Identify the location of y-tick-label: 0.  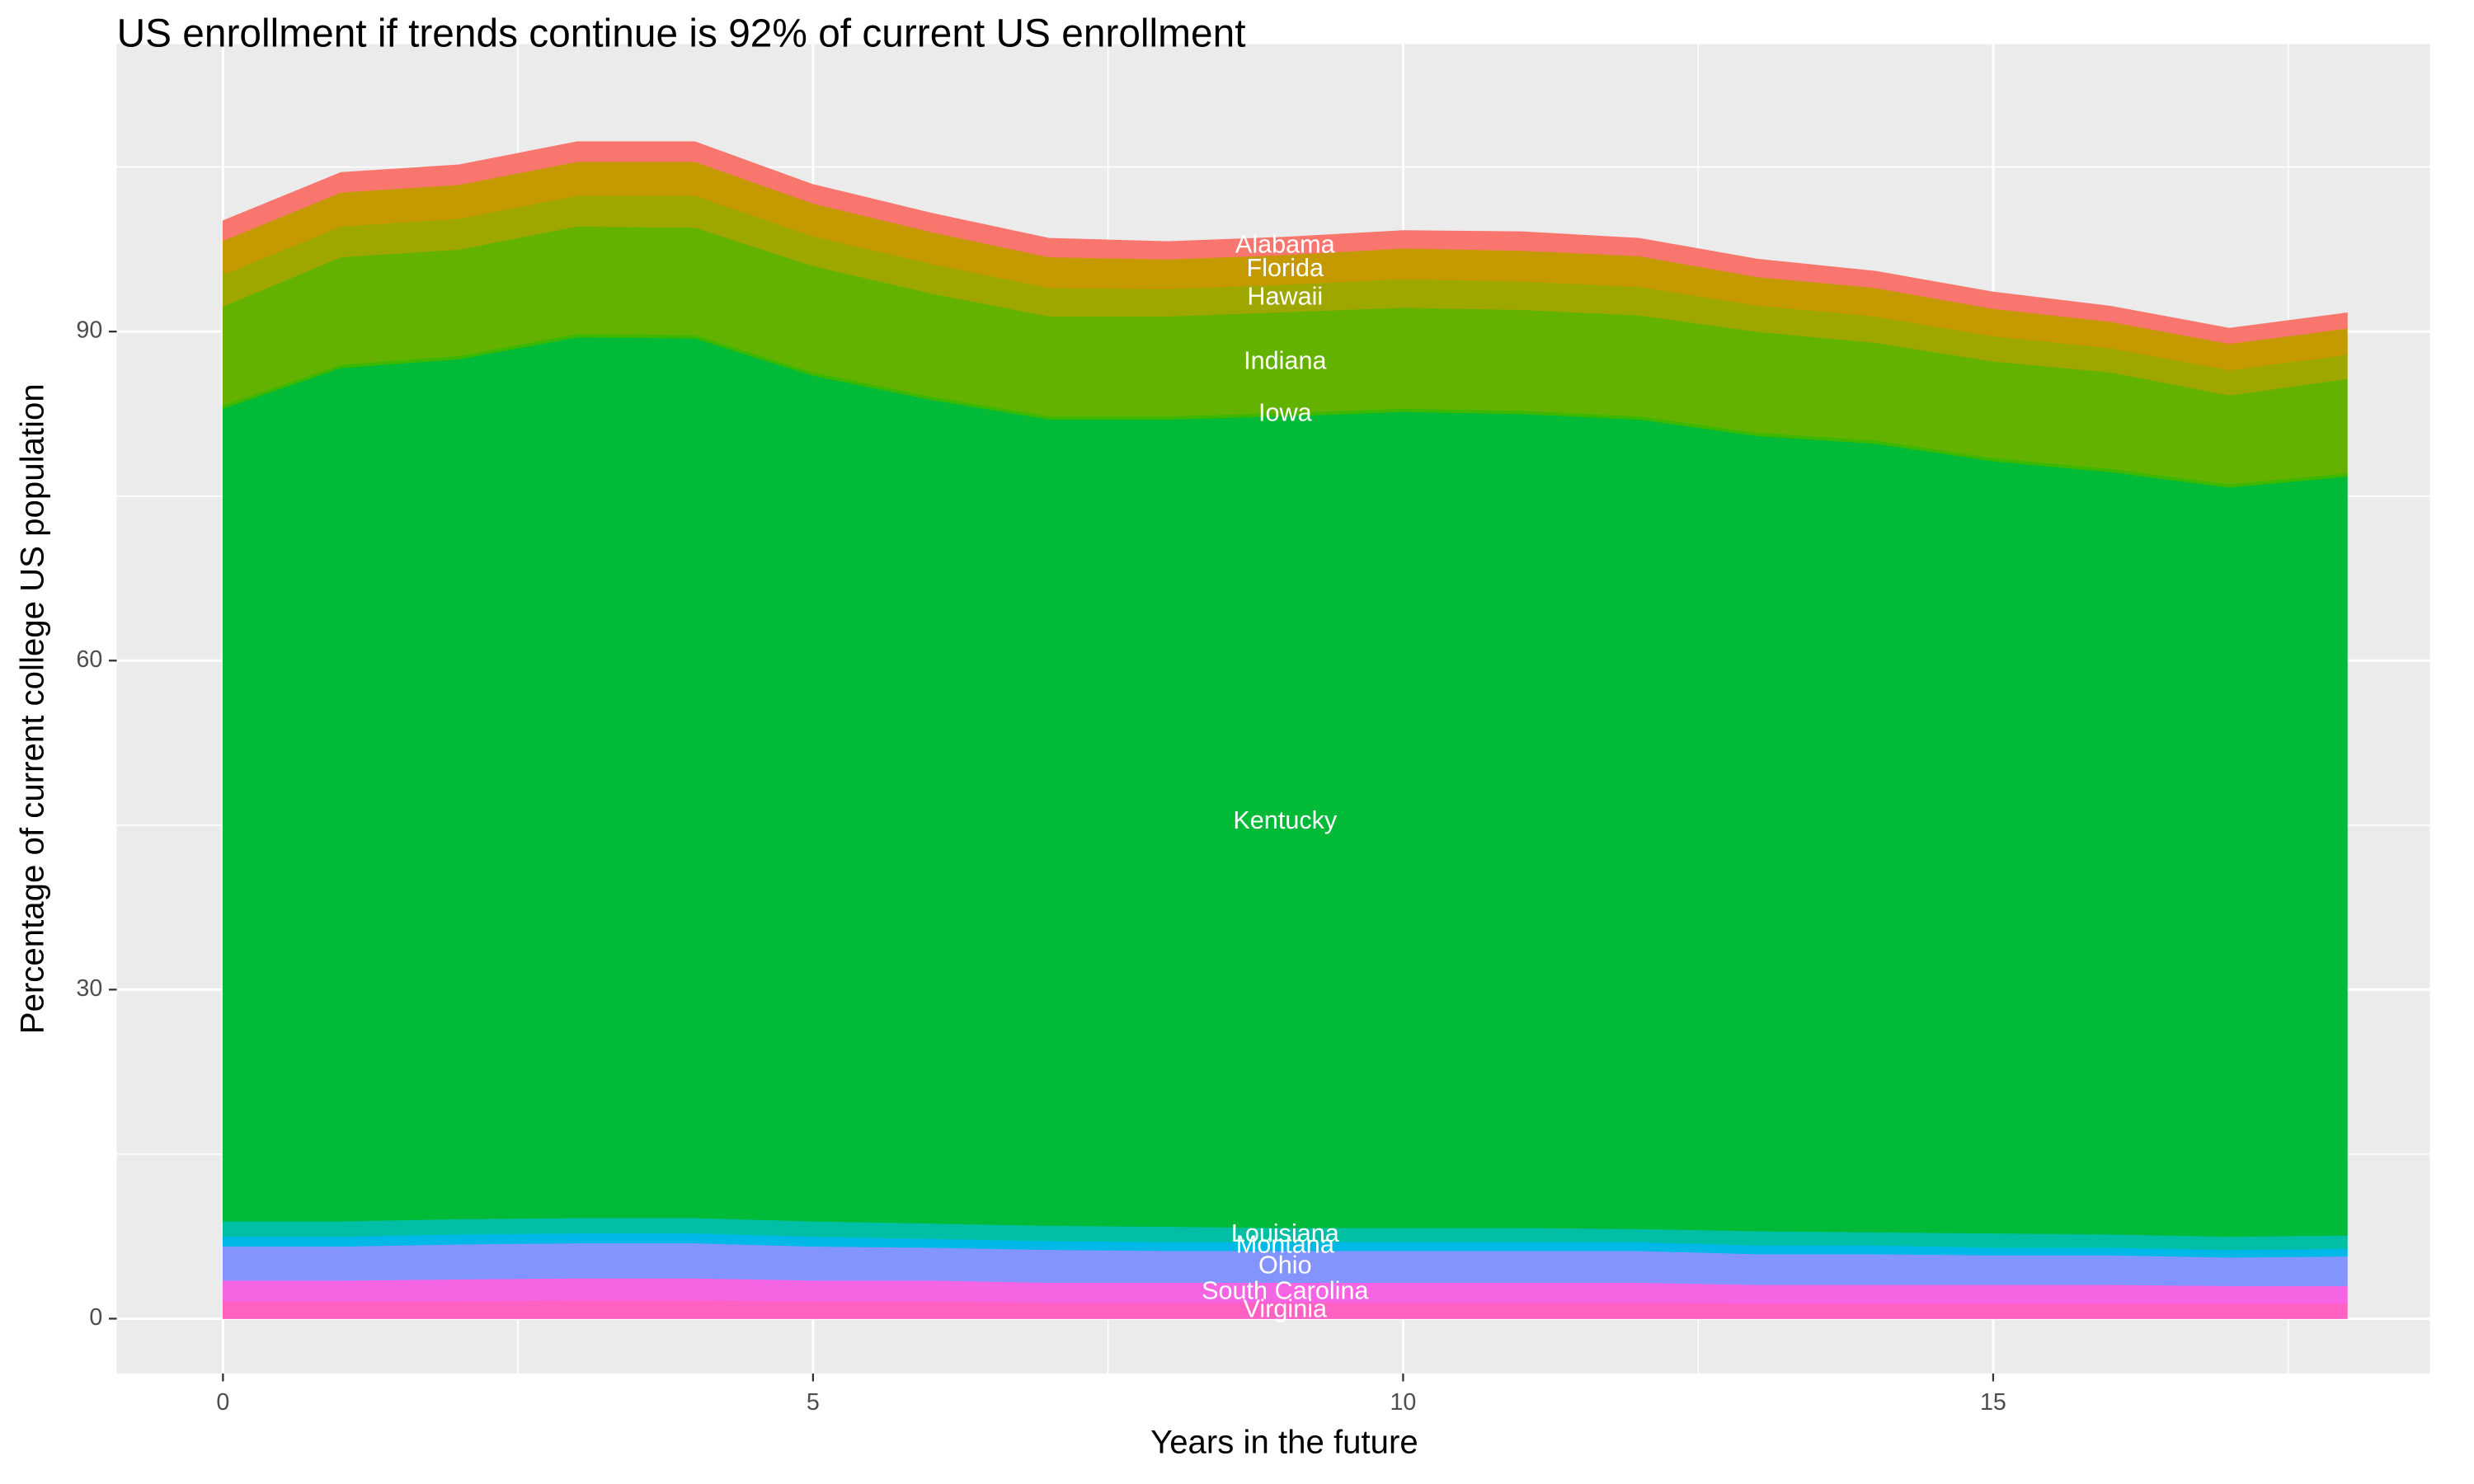
(95, 1317).